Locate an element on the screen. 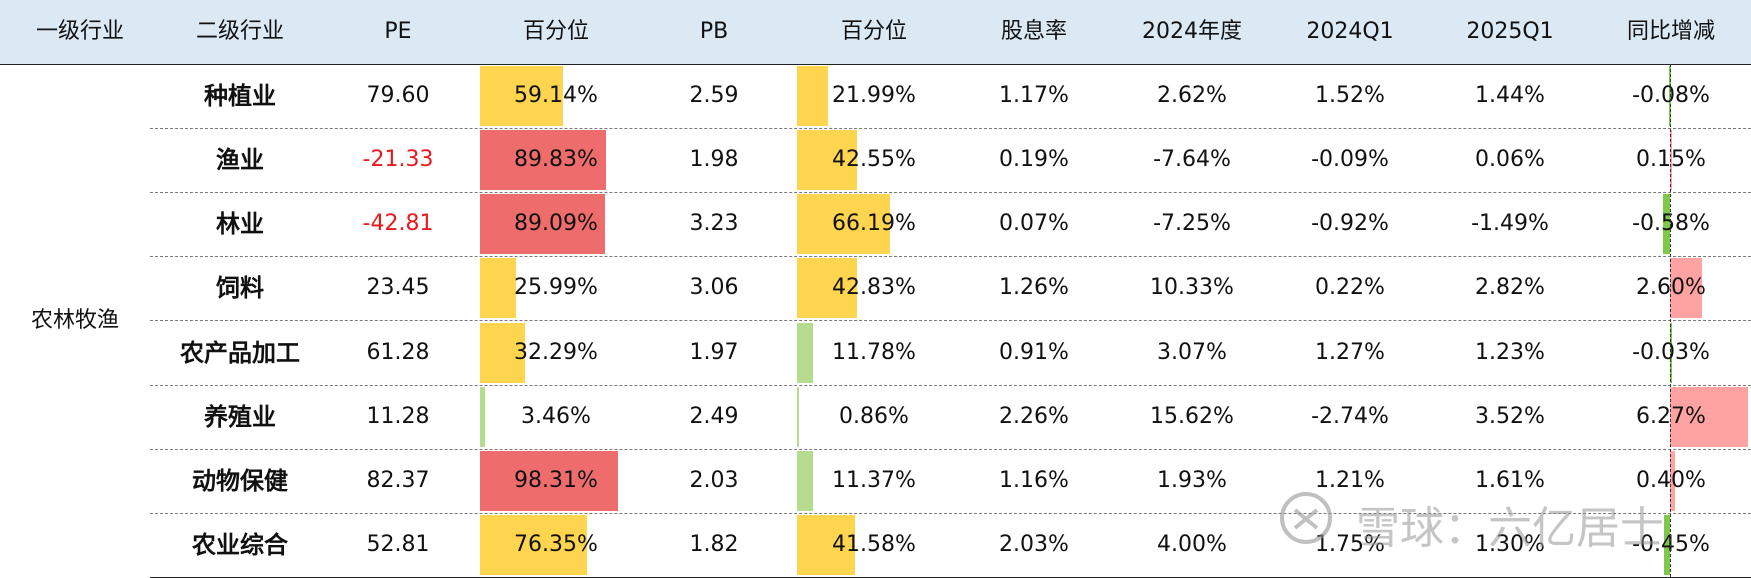 The height and width of the screenshot is (578, 1751). group-label: 农林牧渔 is located at coordinates (74, 320).